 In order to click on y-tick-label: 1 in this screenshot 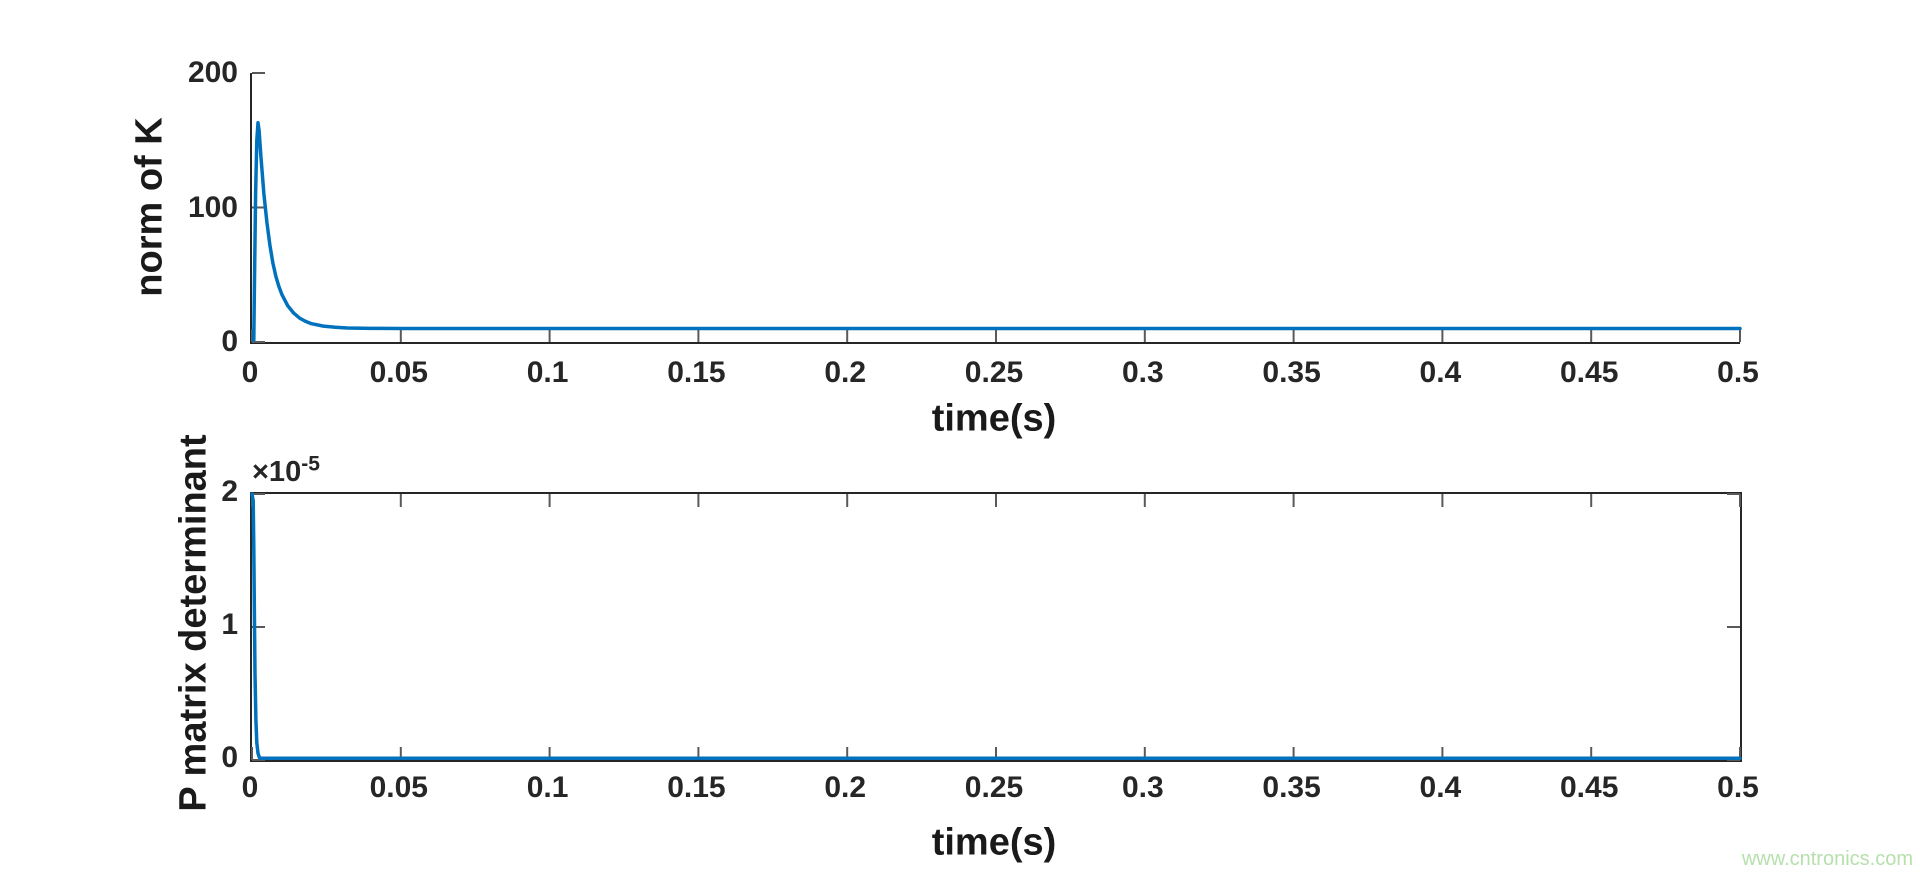, I will do `click(229, 624)`.